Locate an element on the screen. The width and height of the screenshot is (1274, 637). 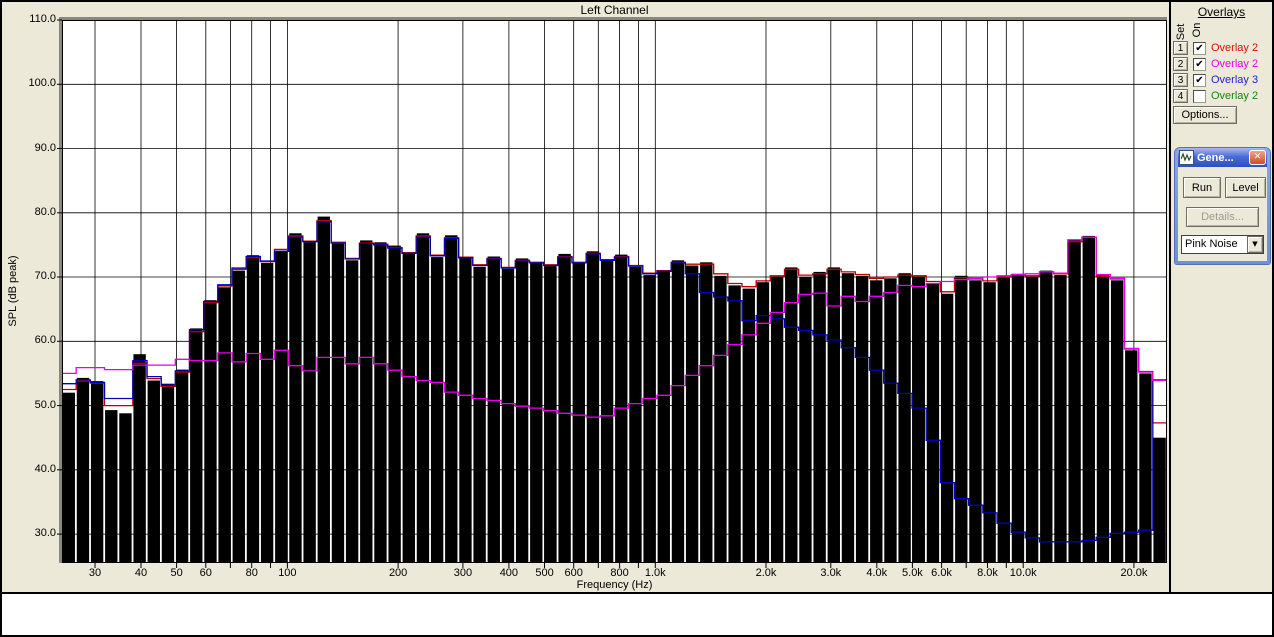
overlay-row: 4 Overlay 2 is located at coordinates (1222, 96).